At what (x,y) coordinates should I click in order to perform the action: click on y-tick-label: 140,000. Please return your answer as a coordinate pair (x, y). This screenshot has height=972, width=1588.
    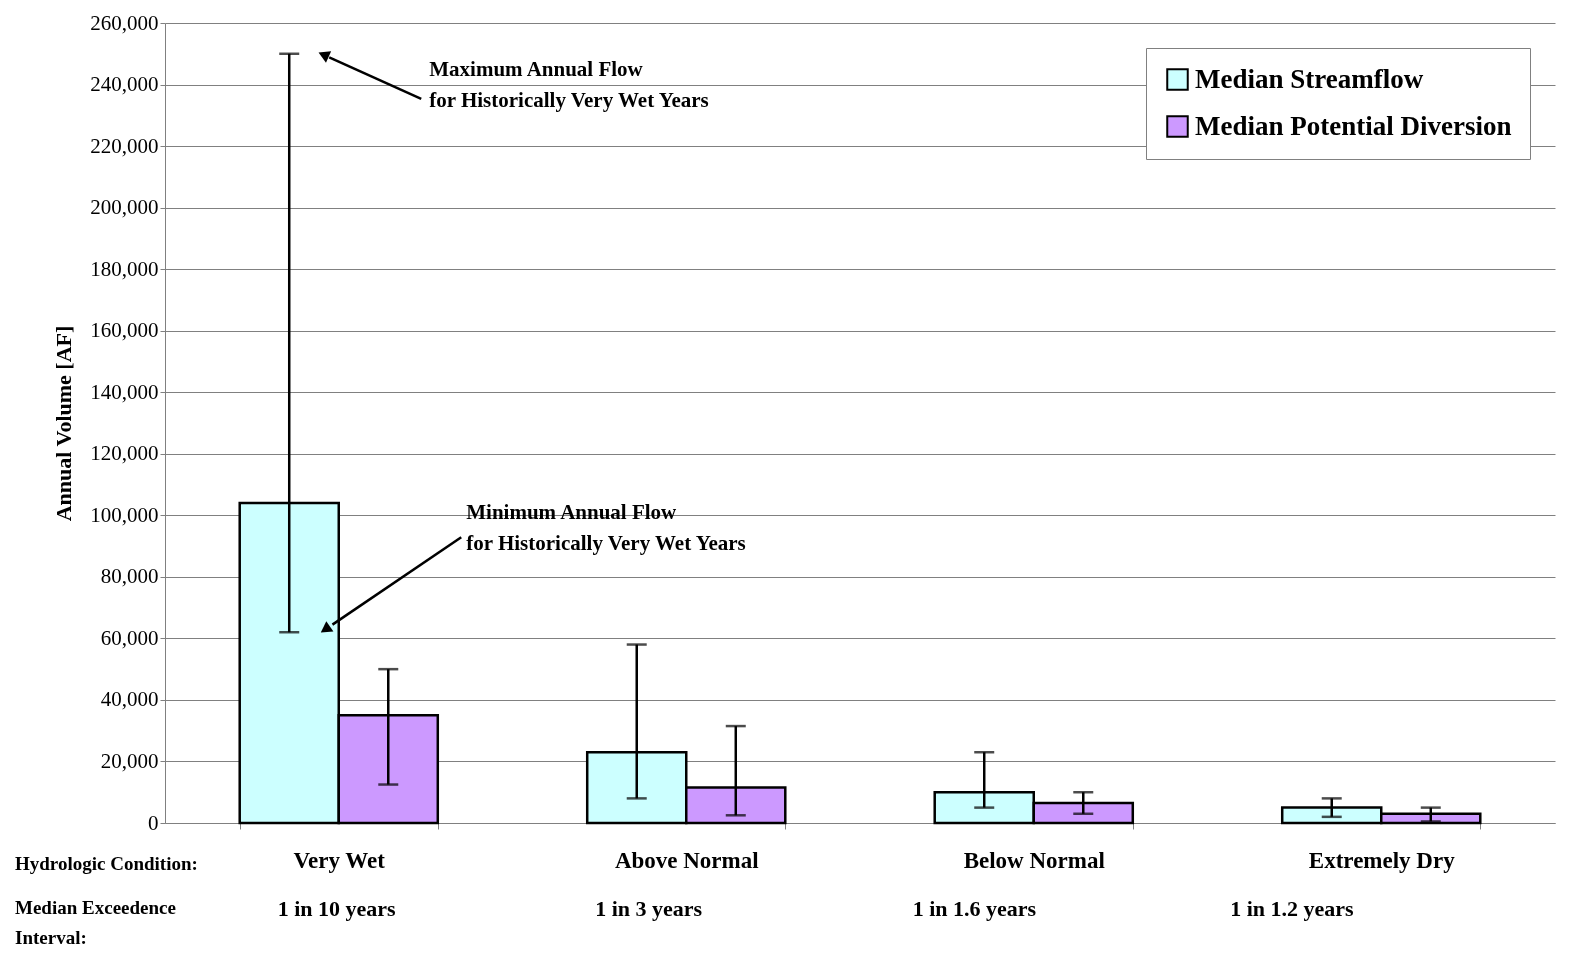
    Looking at the image, I should click on (124, 391).